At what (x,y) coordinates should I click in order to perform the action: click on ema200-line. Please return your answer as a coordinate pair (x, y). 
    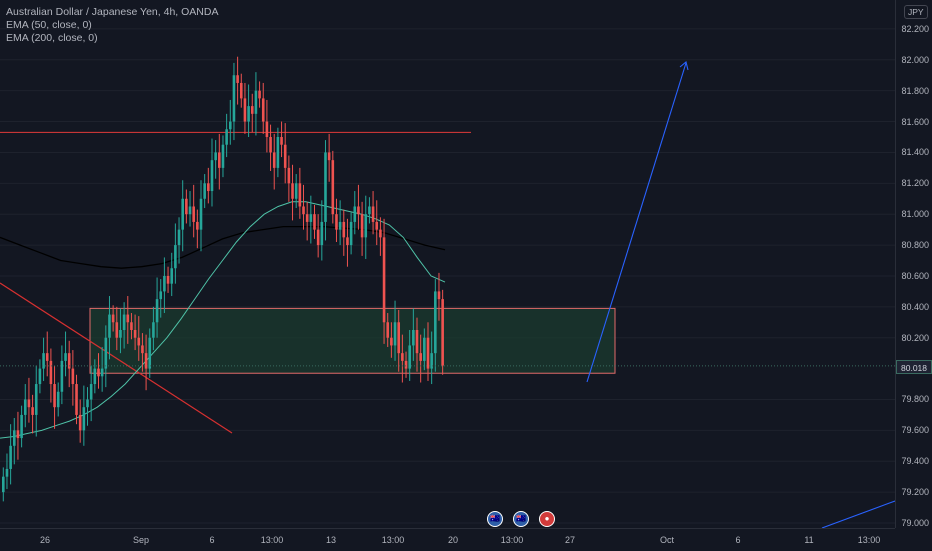
    Looking at the image, I should click on (223, 247).